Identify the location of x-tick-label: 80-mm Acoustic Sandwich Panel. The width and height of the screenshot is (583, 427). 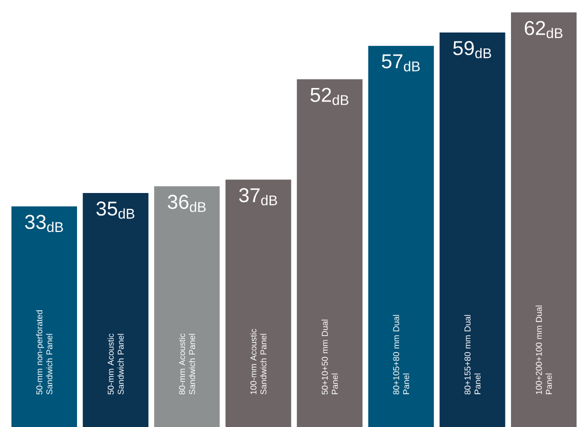
(187, 364).